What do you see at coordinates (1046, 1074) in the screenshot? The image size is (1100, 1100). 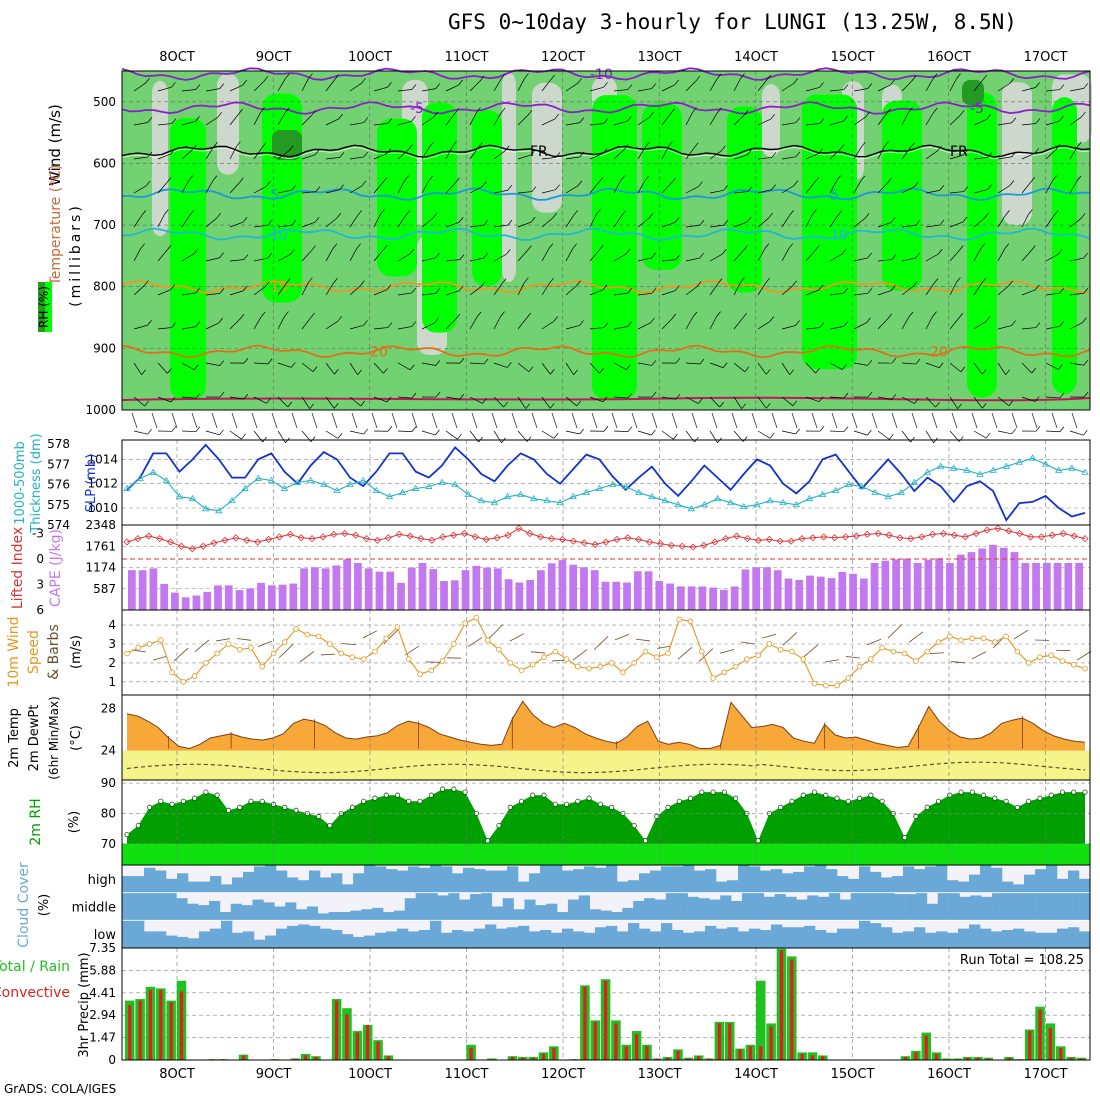 I see `date-label-bottom: 17OCT` at bounding box center [1046, 1074].